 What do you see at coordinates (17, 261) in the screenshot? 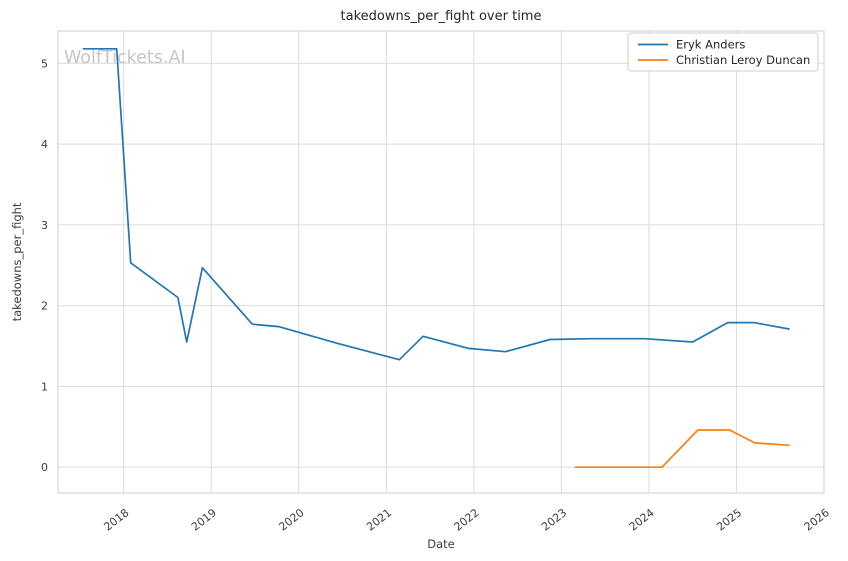
I see `y-axis-label: takedowns_per_fight` at bounding box center [17, 261].